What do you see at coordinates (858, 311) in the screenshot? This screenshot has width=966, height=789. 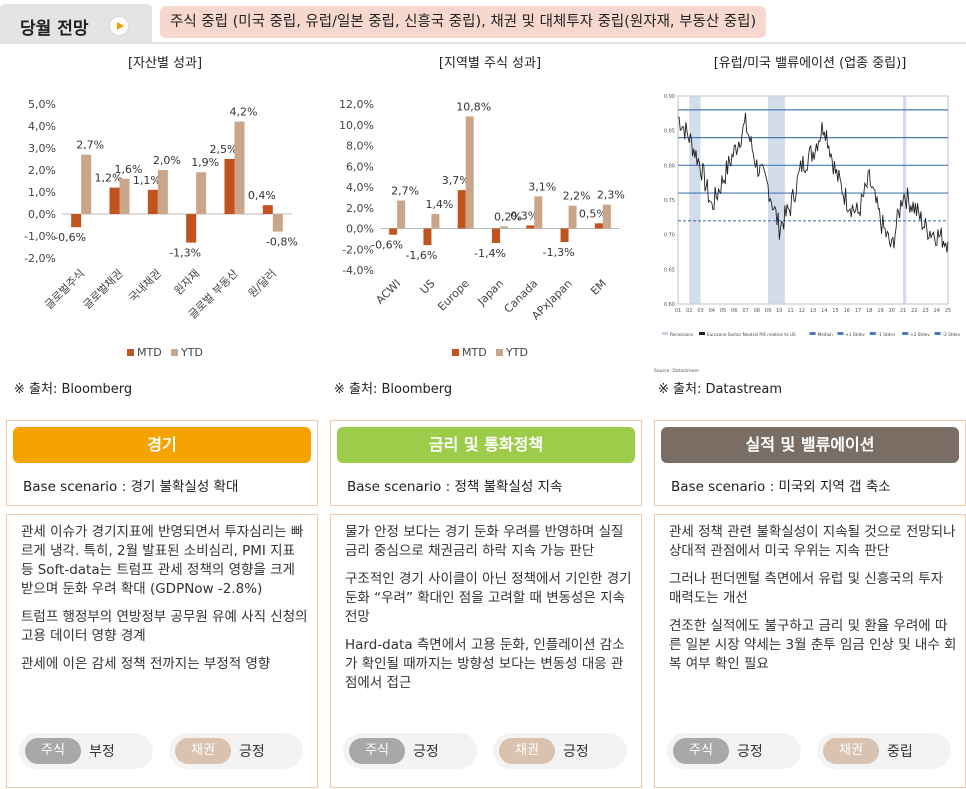 I see `x-tick-label: 17` at bounding box center [858, 311].